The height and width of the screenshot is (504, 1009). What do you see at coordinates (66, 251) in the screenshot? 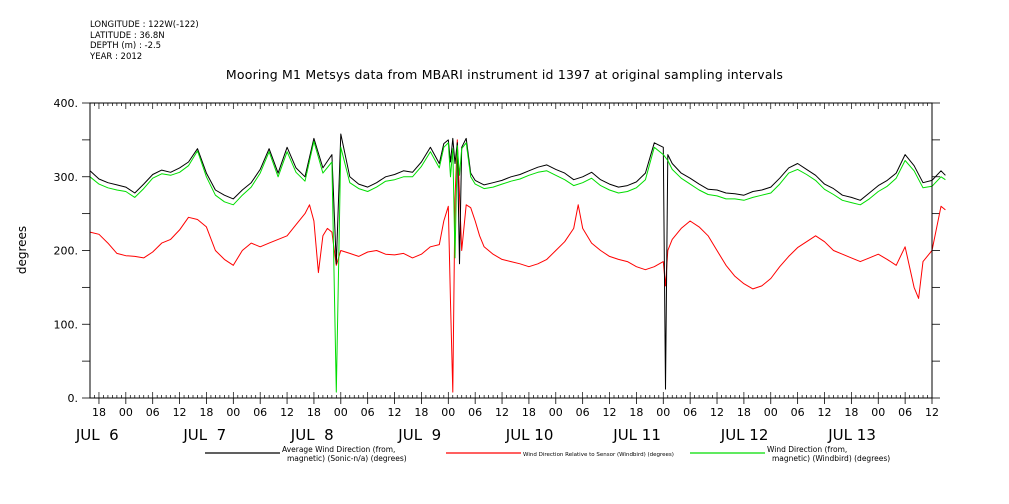
I see `y-tick-label: 200.` at bounding box center [66, 251].